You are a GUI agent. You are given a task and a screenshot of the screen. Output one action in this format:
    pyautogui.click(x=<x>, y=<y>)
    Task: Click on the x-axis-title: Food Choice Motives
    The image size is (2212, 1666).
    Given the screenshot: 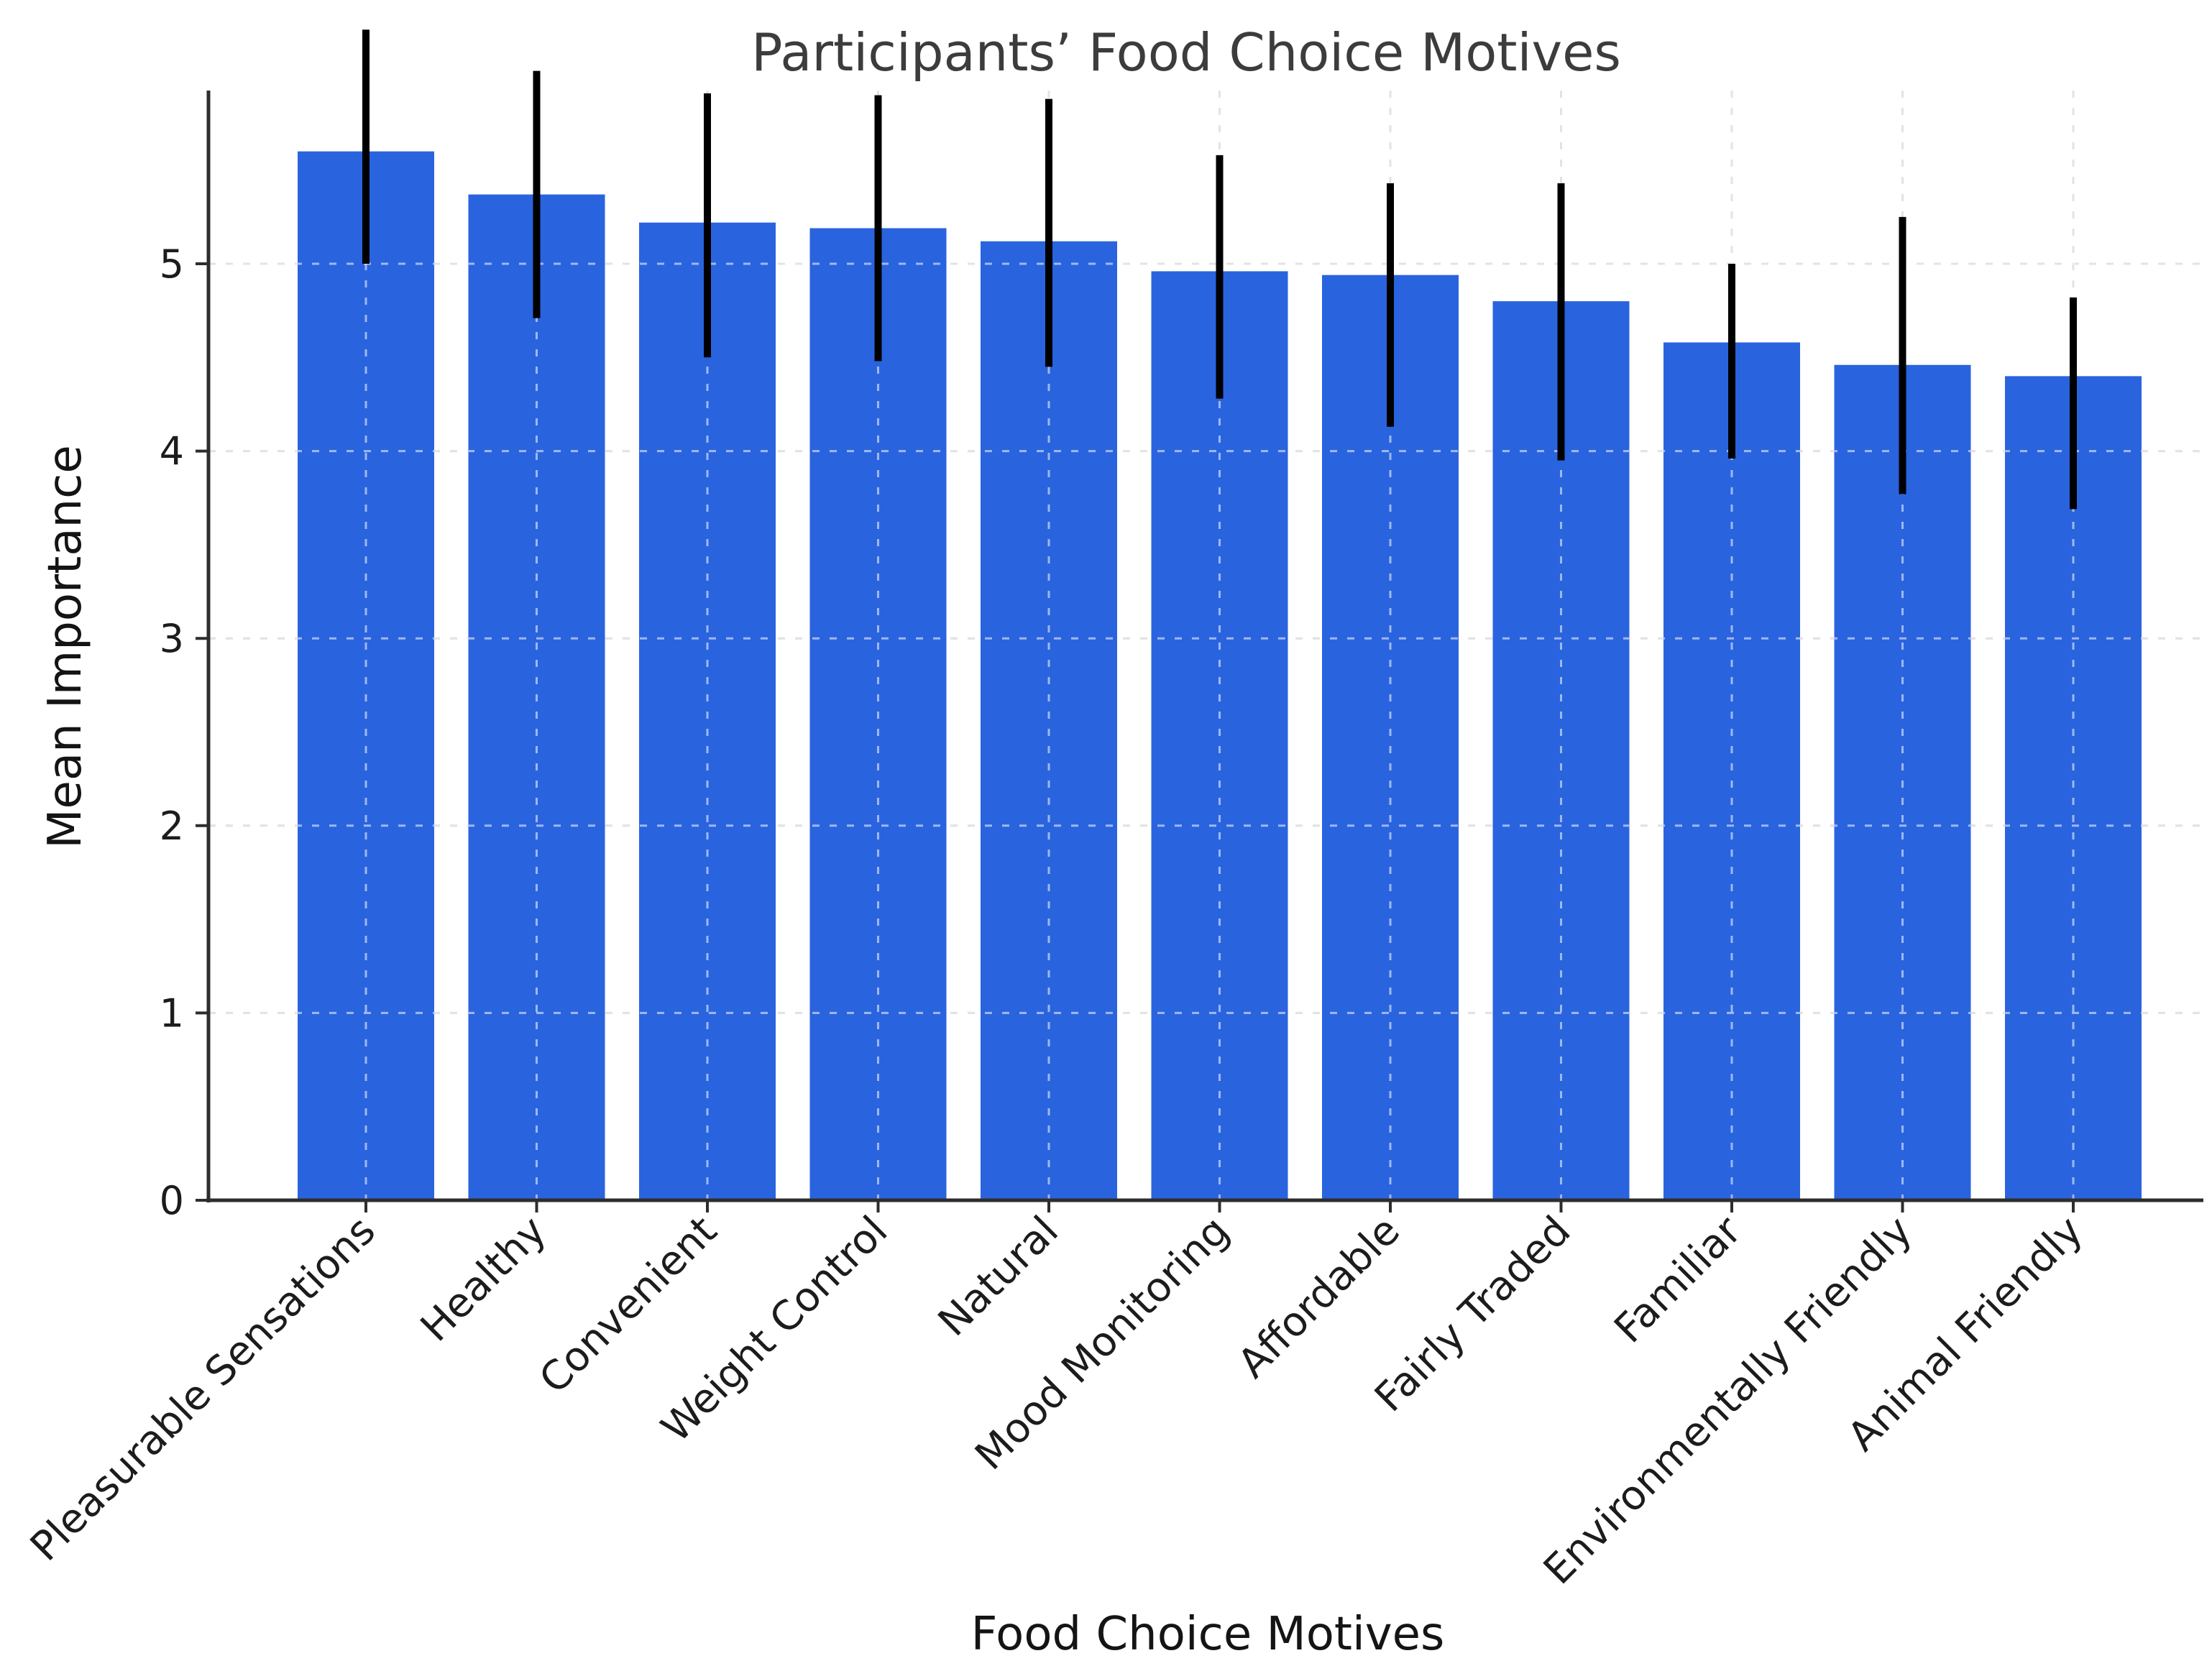 What is the action you would take?
    pyautogui.click(x=1208, y=1635)
    